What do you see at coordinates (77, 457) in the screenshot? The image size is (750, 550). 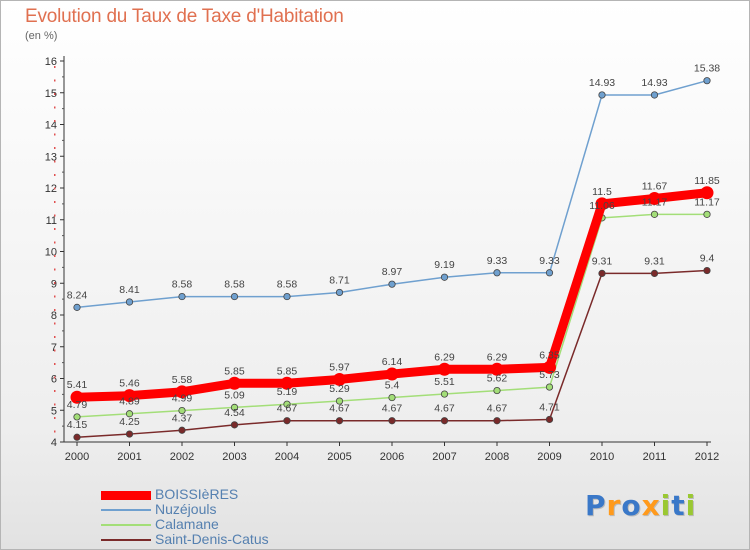 I see `x-tick-label: 2000` at bounding box center [77, 457].